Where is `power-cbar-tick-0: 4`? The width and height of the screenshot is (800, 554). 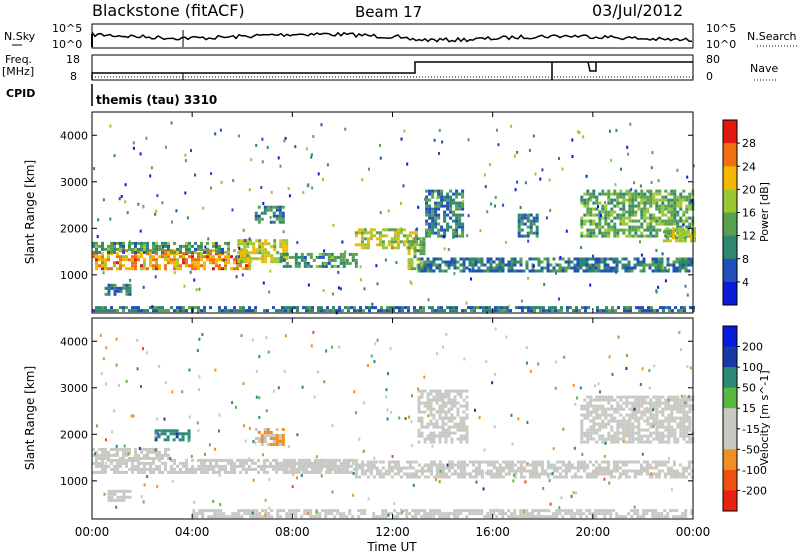
power-cbar-tick-0: 4 is located at coordinates (745, 282).